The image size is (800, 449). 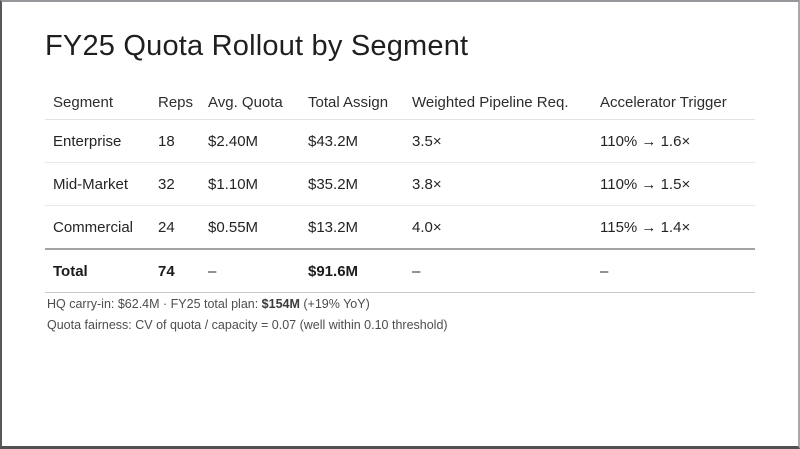 I want to click on column-header-accelerator: Accelerator Trigger, so click(x=677, y=103).